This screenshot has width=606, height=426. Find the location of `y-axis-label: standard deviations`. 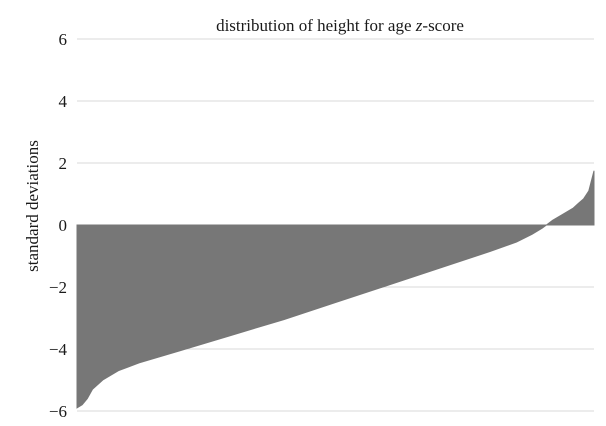

y-axis-label: standard deviations is located at coordinates (32, 206).